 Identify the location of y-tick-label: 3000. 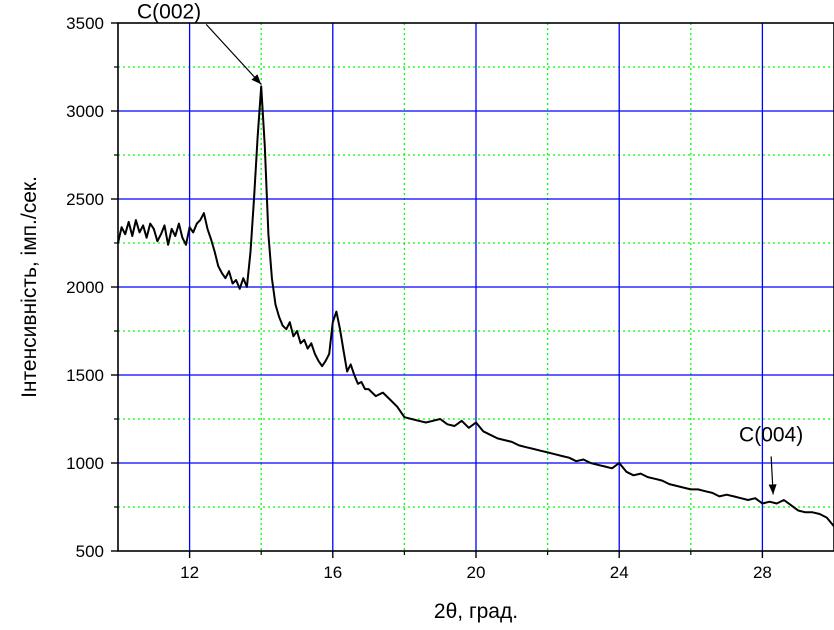
(85, 111).